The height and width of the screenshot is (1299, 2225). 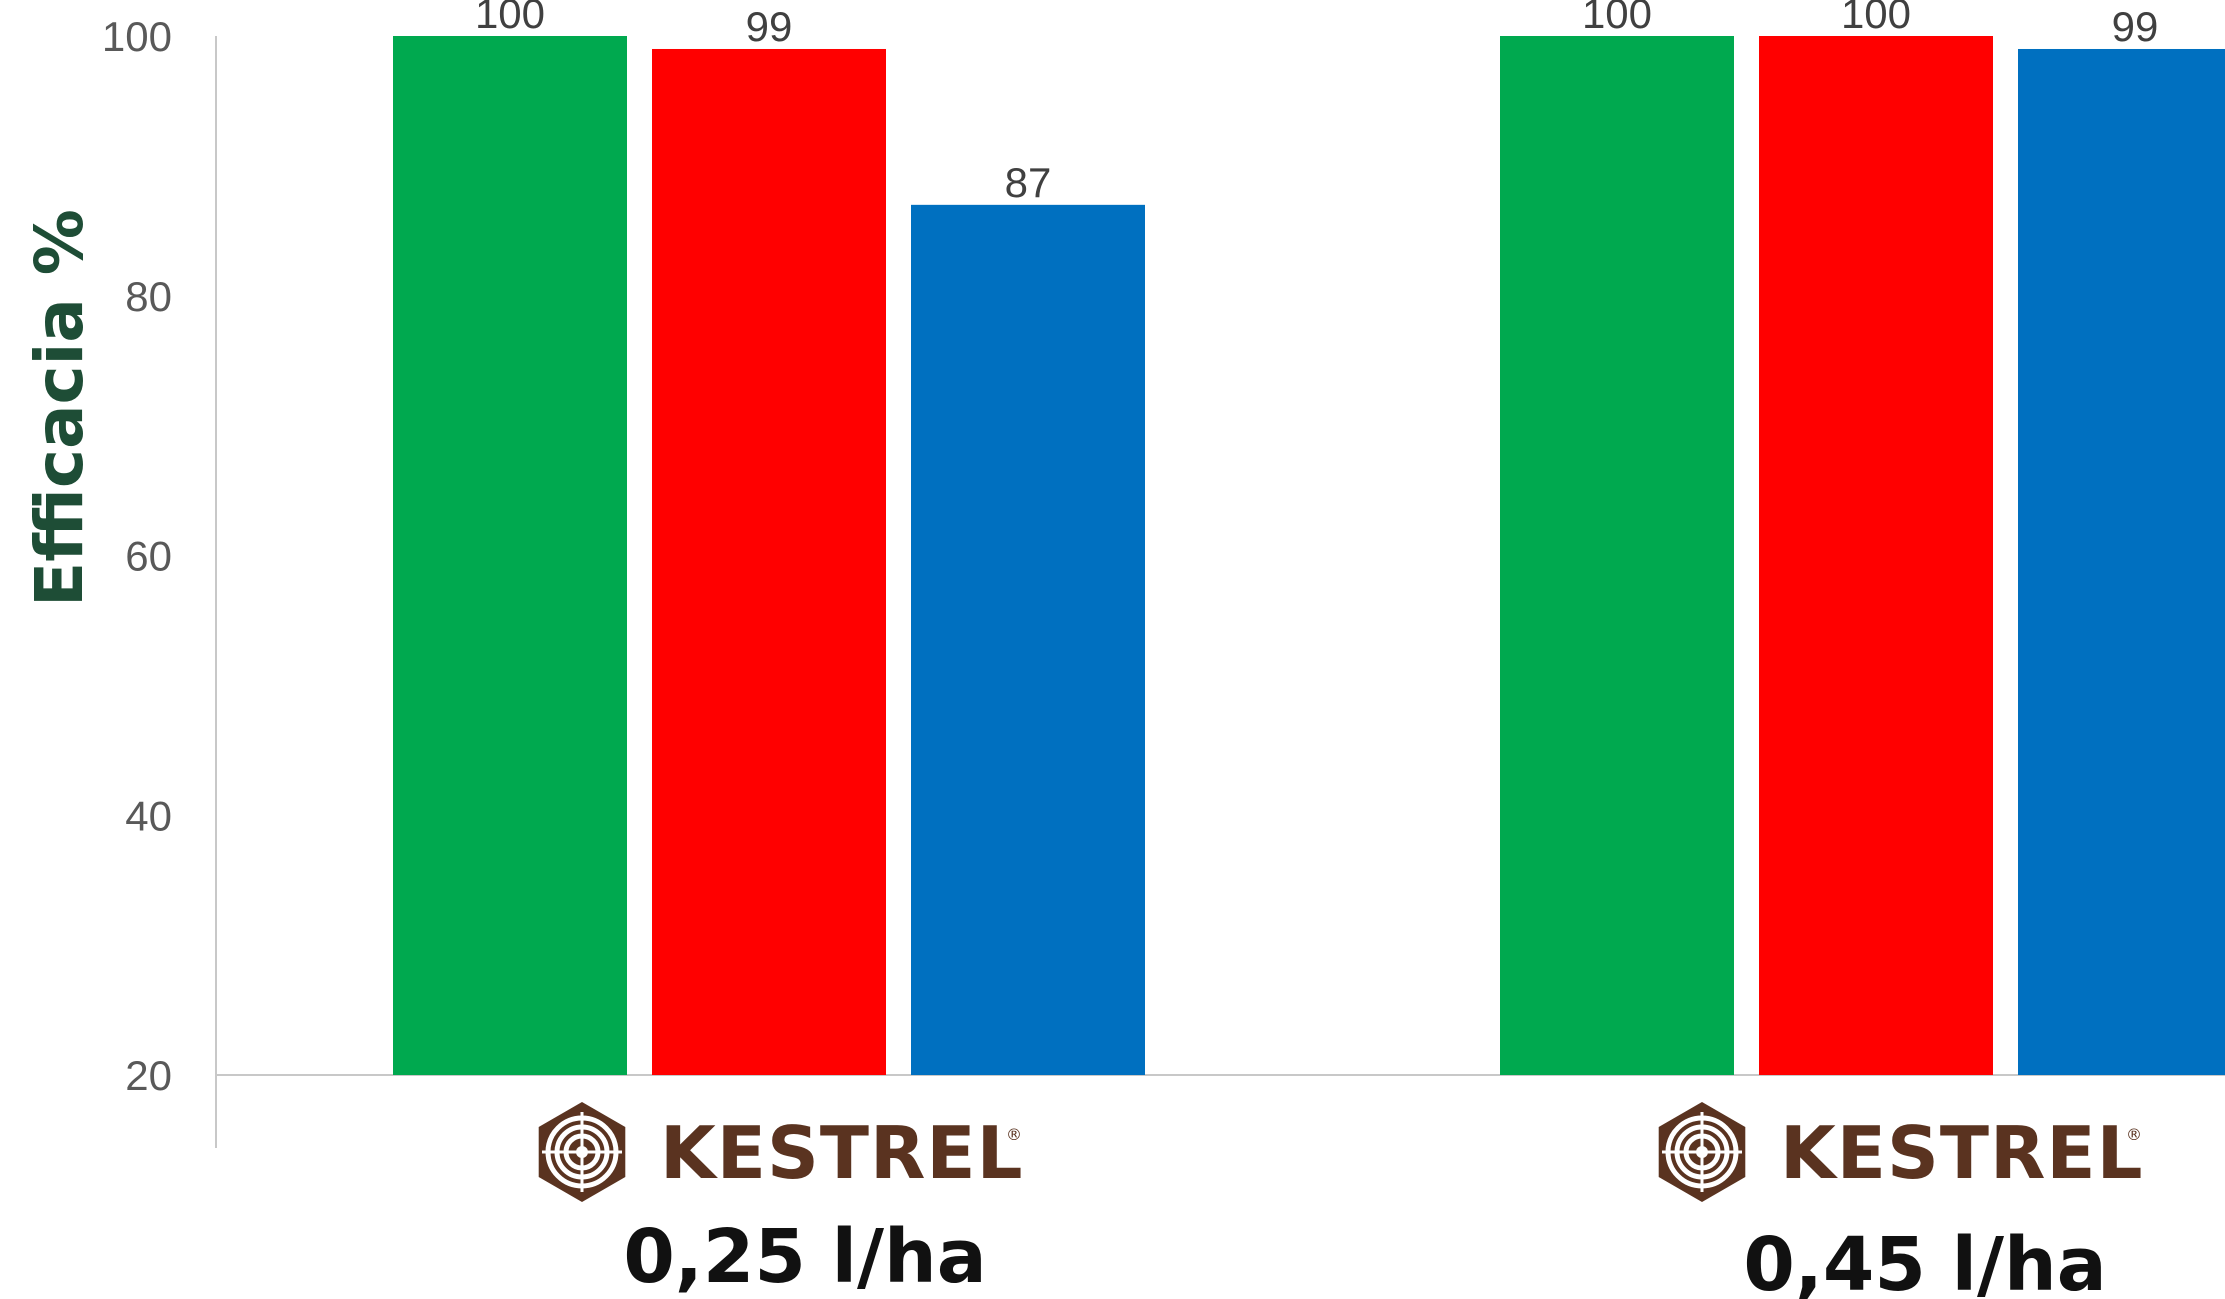 I want to click on data-label: 87, so click(x=1028, y=182).